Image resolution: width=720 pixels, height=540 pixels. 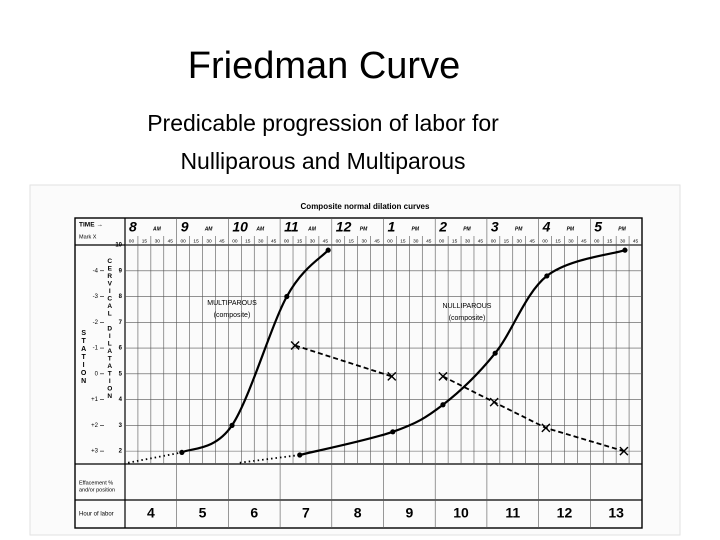 I want to click on x-tick-label: 6, so click(x=254, y=513).